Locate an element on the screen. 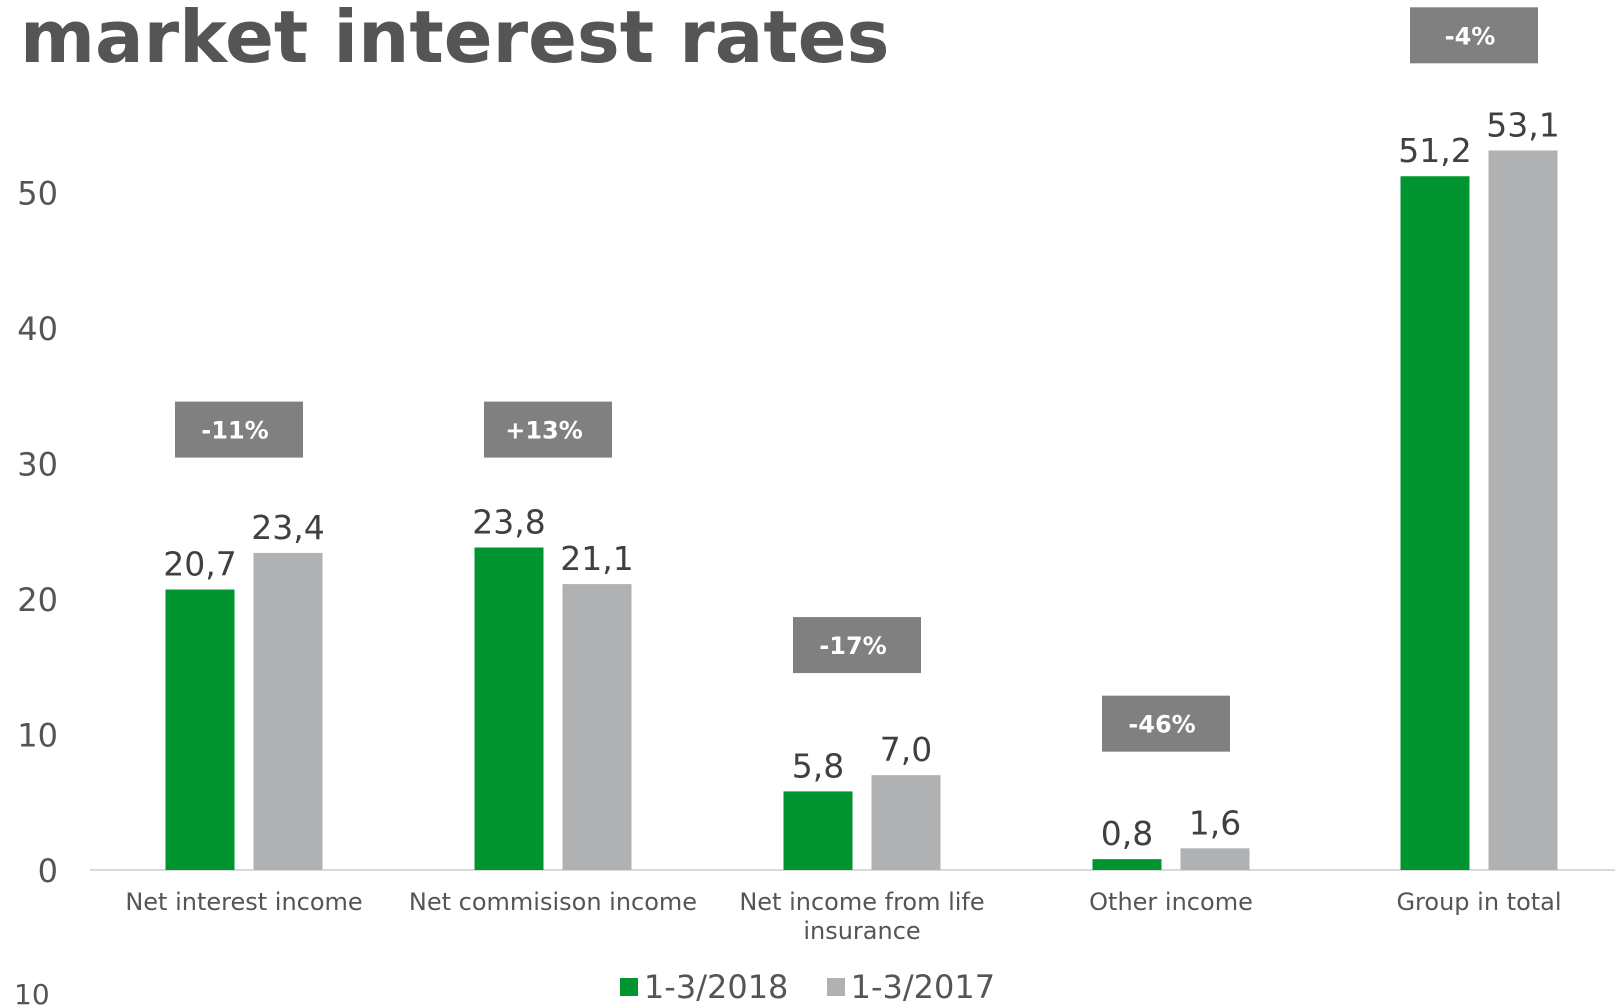 The image size is (1615, 1006). x-category-label: Net income from life is located at coordinates (861, 902).